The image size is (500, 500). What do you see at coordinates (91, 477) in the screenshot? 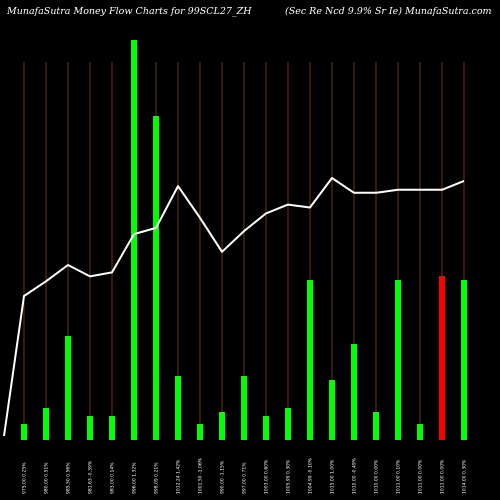
I see `x-tick-label: 981.63 -0.39%` at bounding box center [91, 477].